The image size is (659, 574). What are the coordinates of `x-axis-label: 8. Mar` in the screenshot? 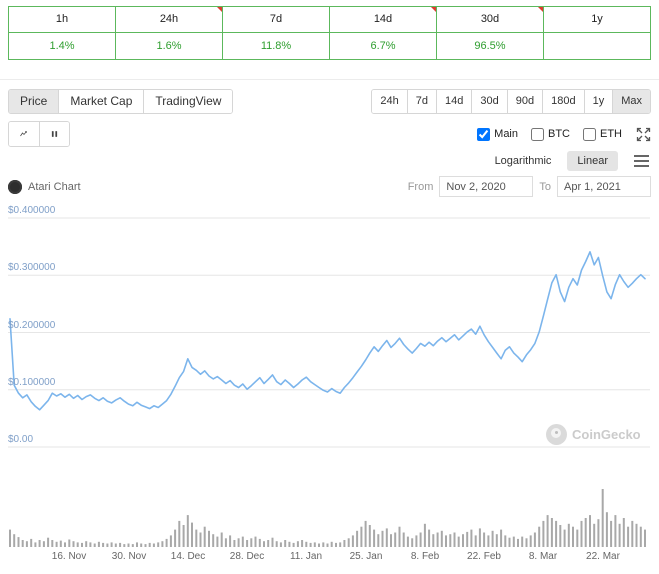 It's located at (543, 556).